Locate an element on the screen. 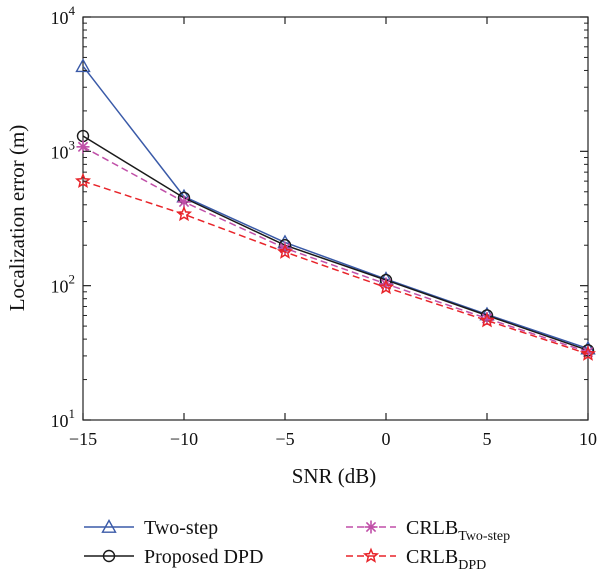 The height and width of the screenshot is (579, 600). x-axis-label: SNR (dB) is located at coordinates (334, 476).